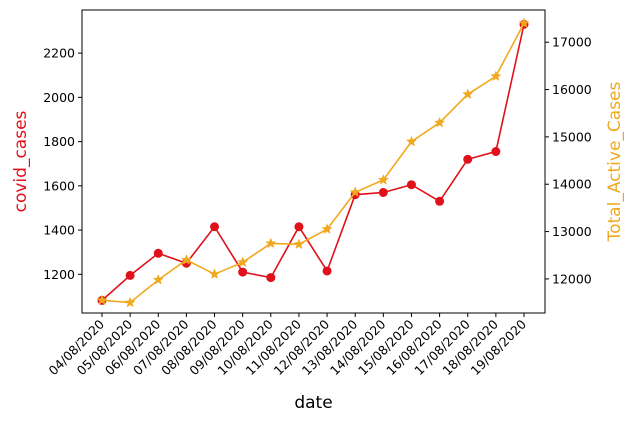 Image resolution: width=634 pixels, height=422 pixels. Describe the element at coordinates (615, 161) in the screenshot. I see `y-axis-right-label: Total_Active_Cases` at that location.